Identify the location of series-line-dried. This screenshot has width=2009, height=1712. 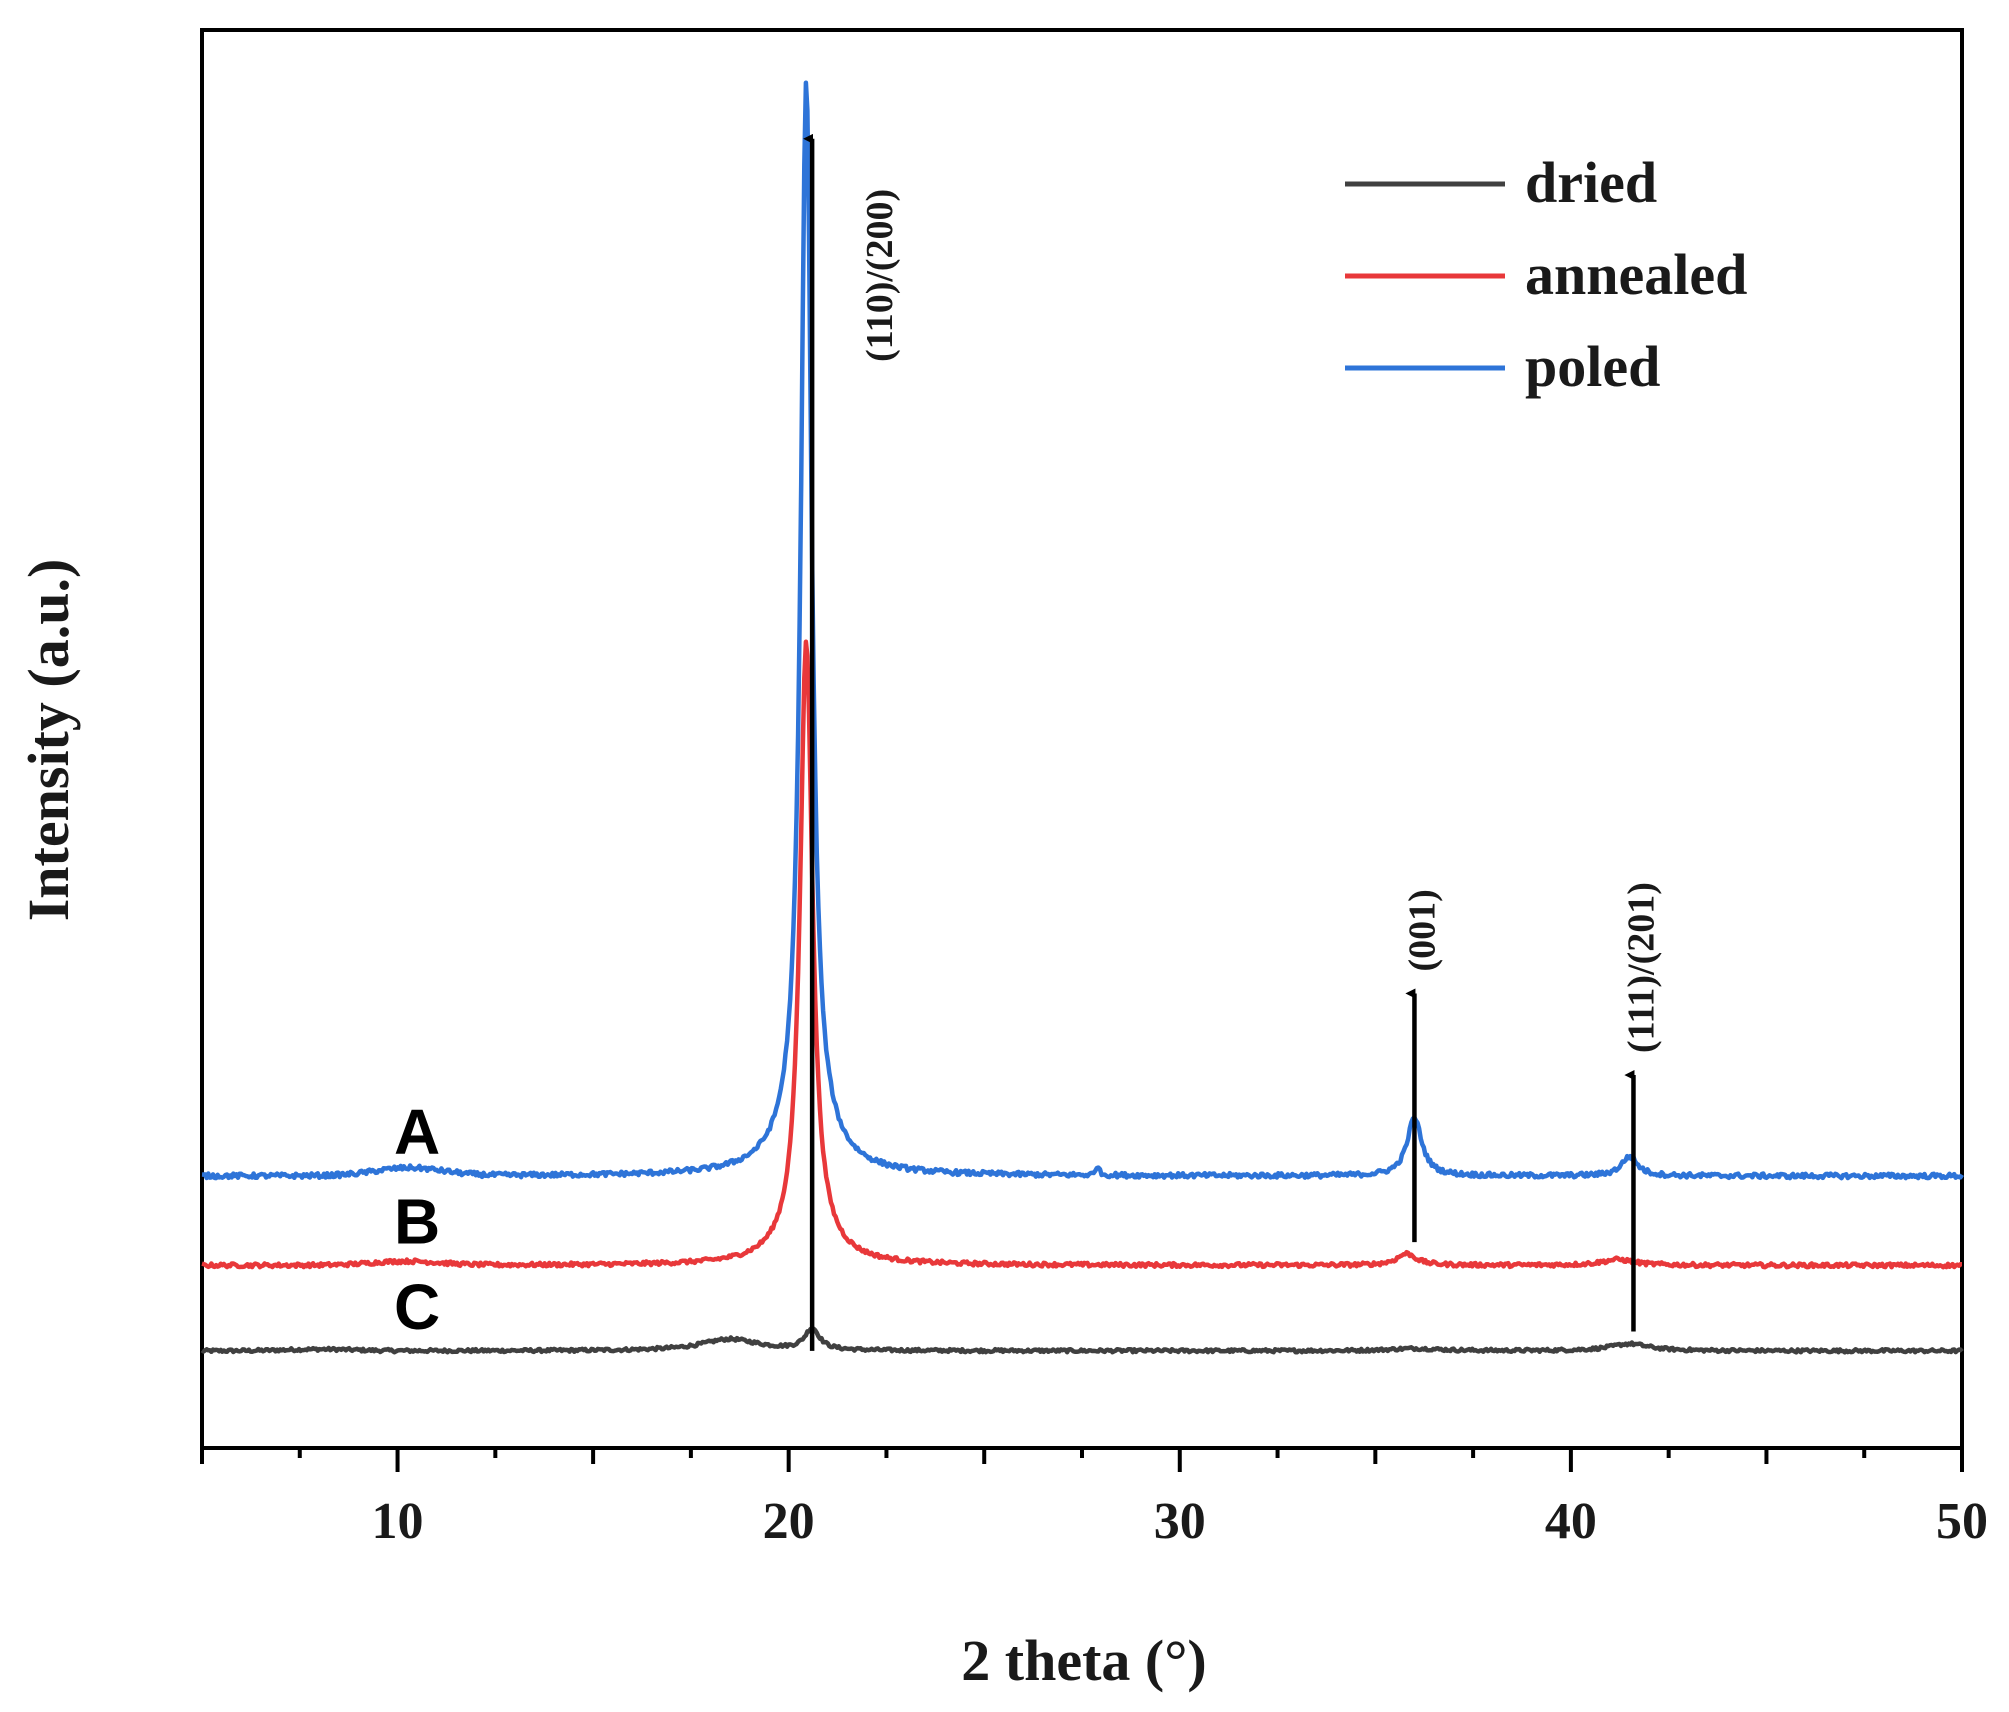
(1082, 1340).